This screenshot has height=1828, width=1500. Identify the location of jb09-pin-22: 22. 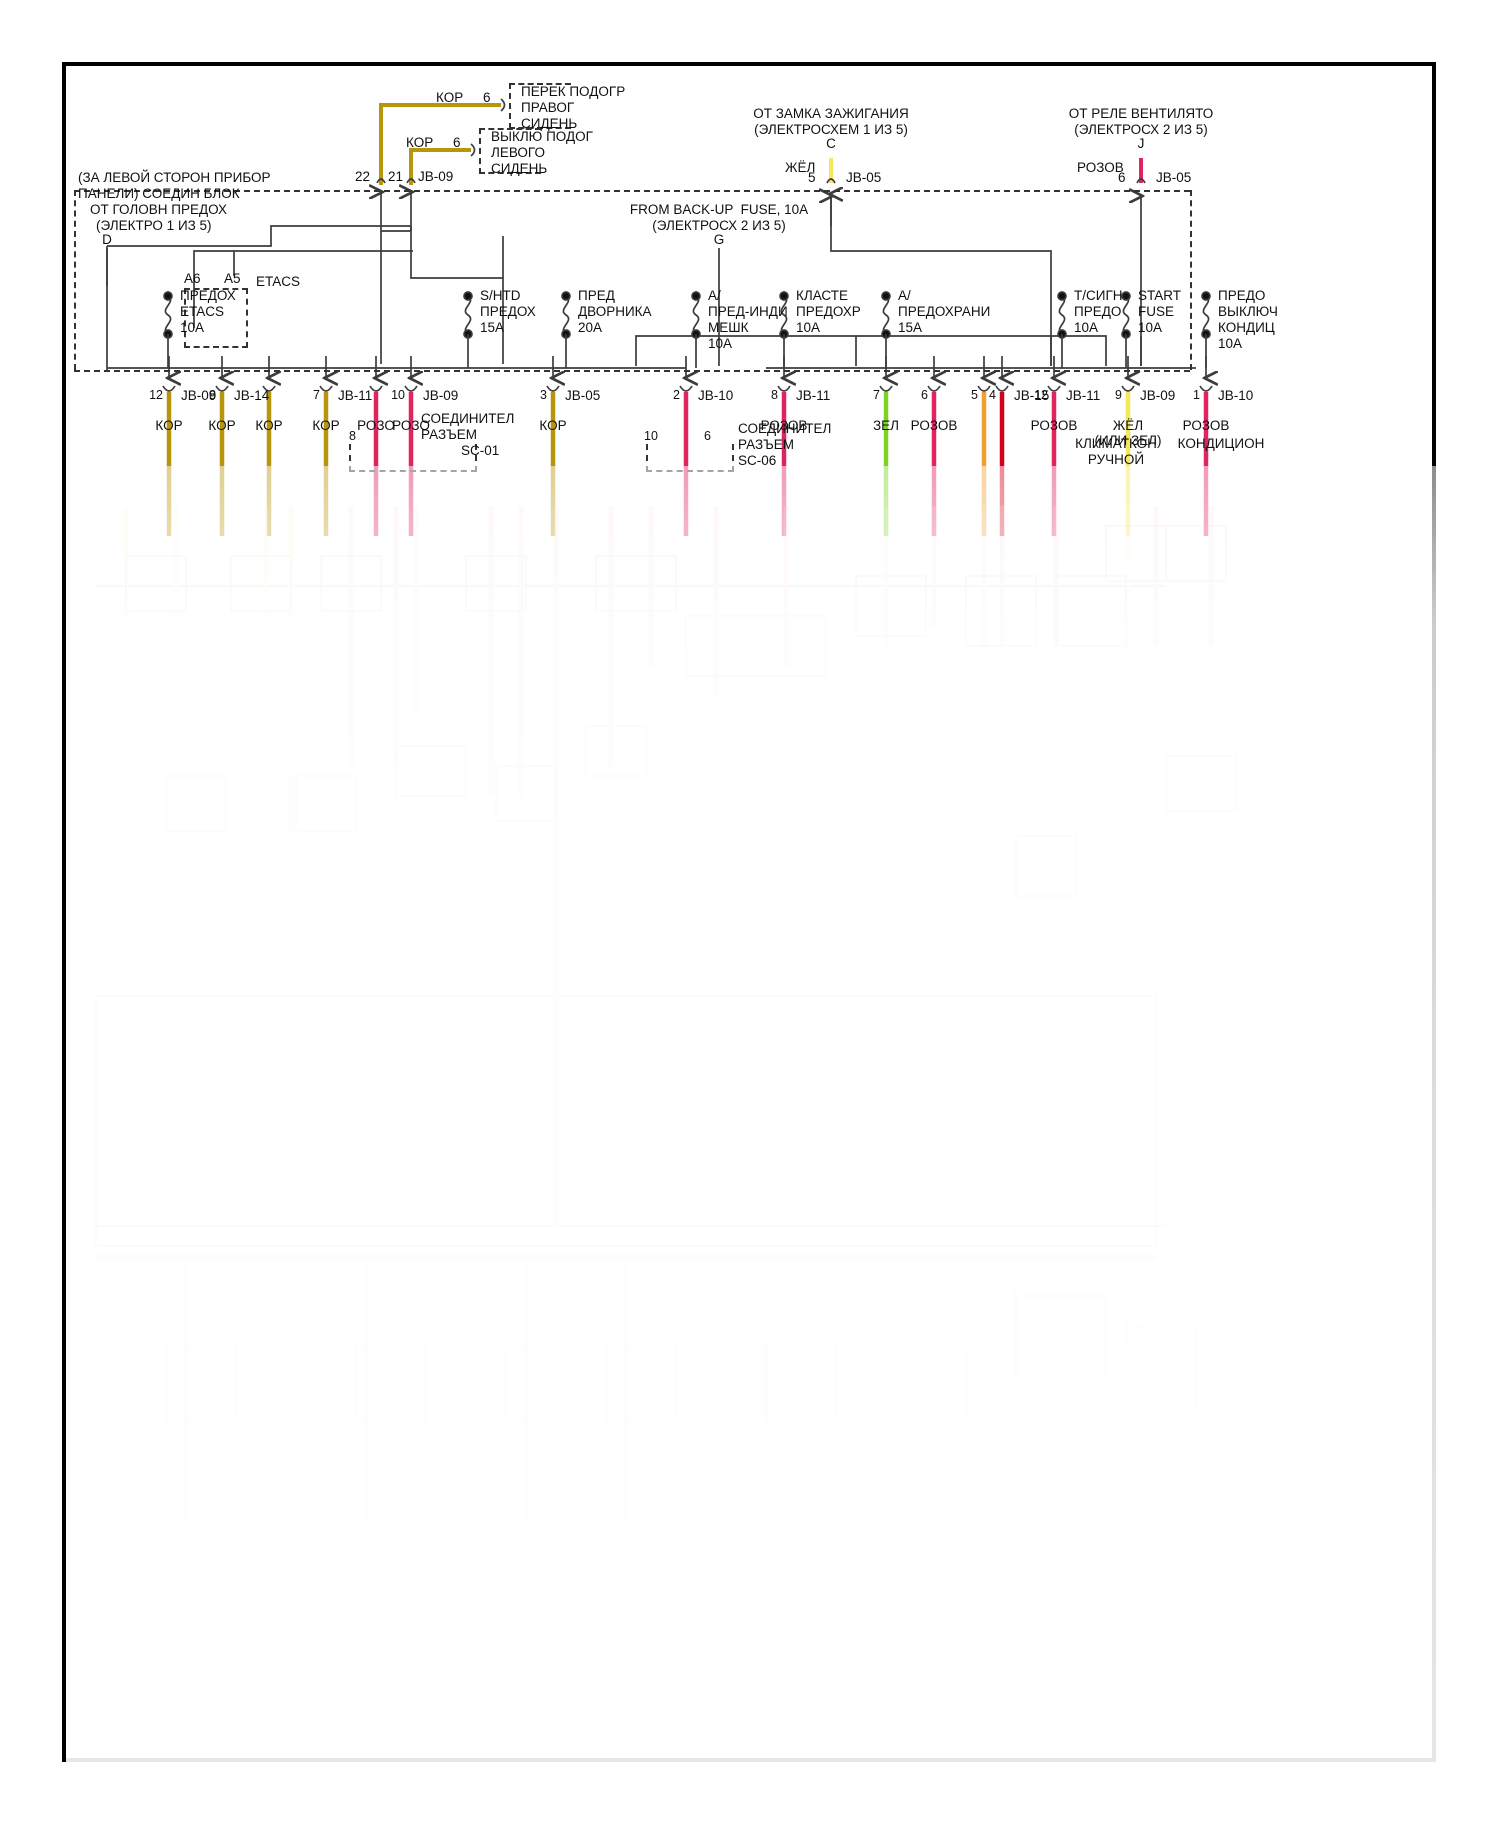
(363, 176).